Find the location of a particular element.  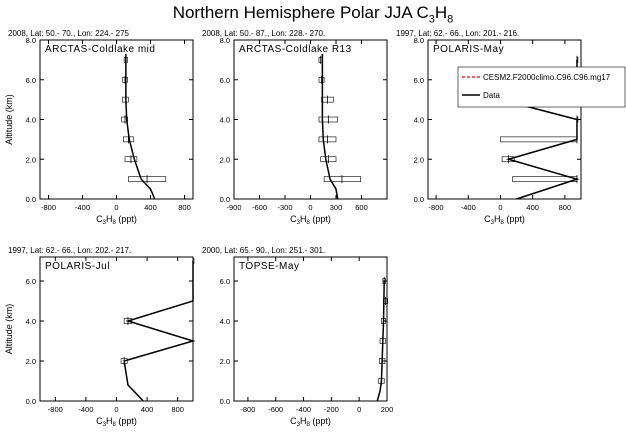

panel-header: 2008, Lat: 50.- 87., Lon: 228.- 270. is located at coordinates (263, 33).